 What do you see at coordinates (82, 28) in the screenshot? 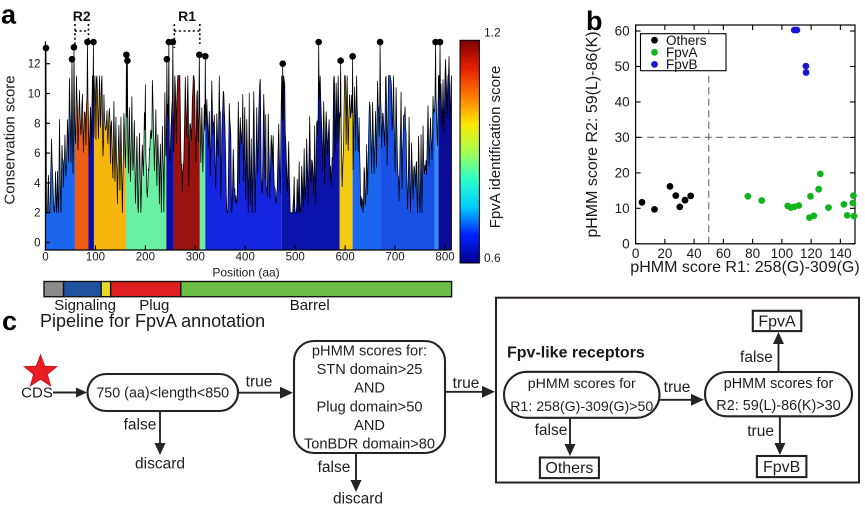
I see `bracket-r2: R2` at bounding box center [82, 28].